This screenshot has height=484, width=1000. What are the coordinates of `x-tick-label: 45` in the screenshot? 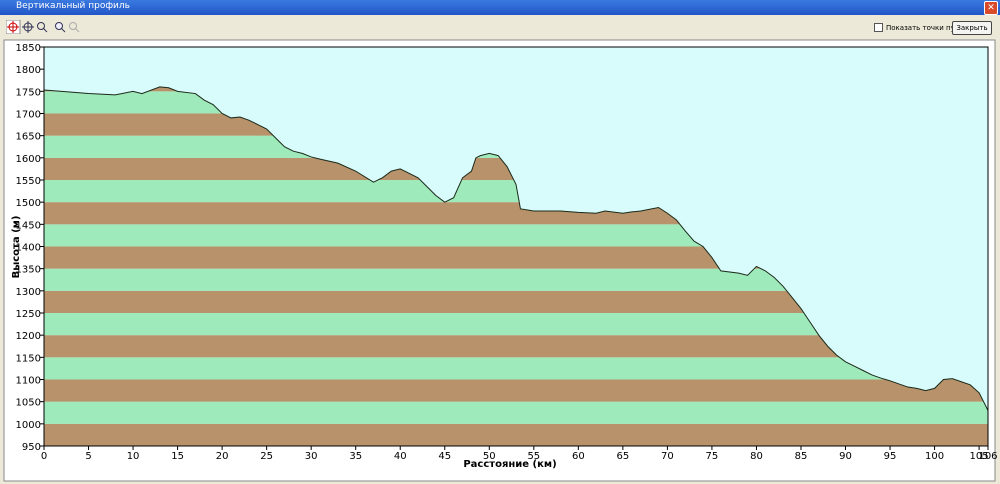 It's located at (444, 456).